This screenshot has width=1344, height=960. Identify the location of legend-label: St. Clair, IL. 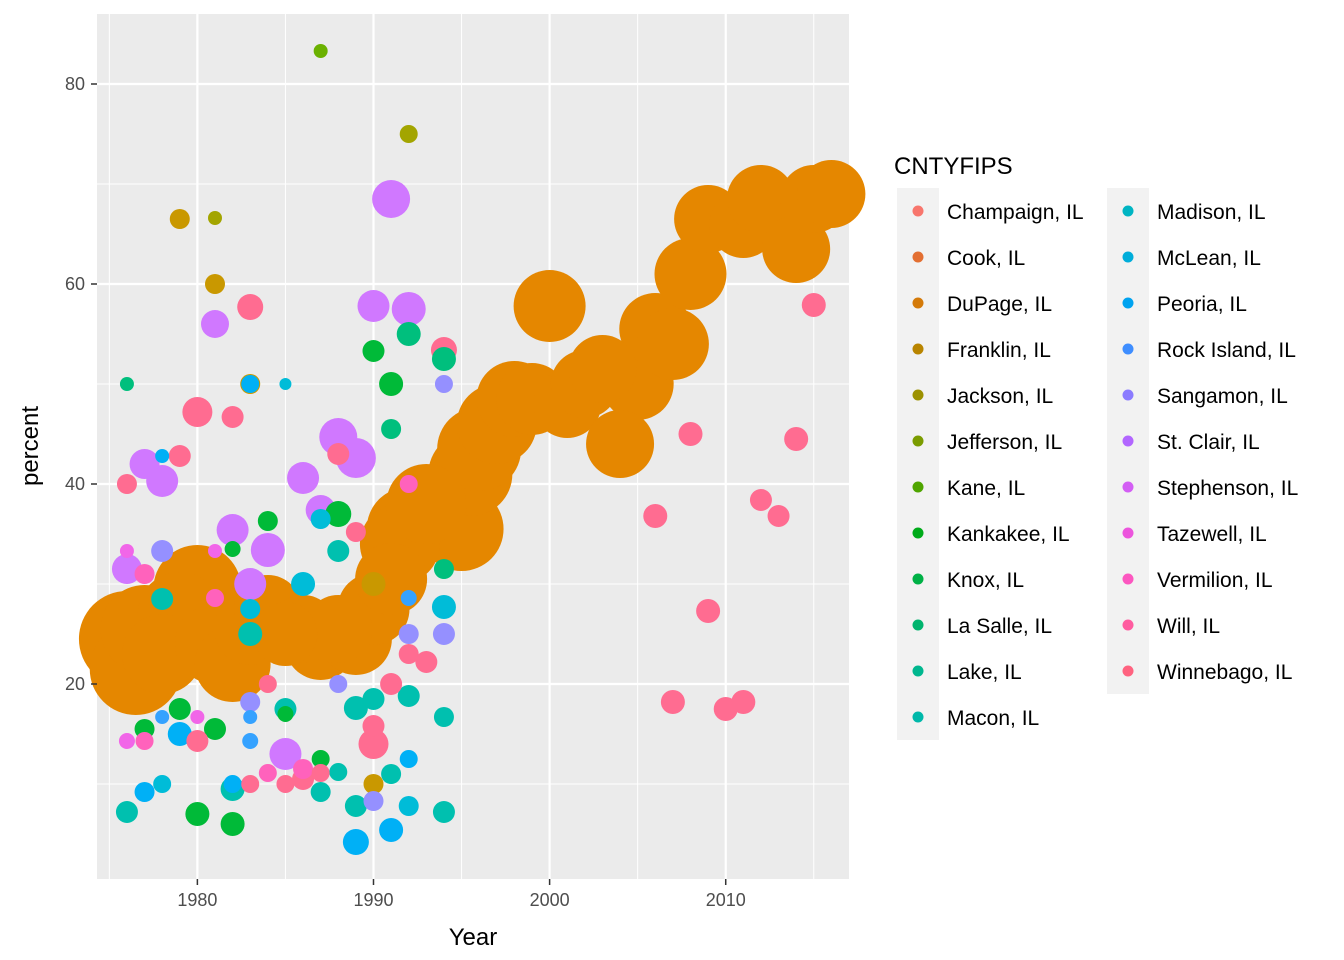
(1208, 442).